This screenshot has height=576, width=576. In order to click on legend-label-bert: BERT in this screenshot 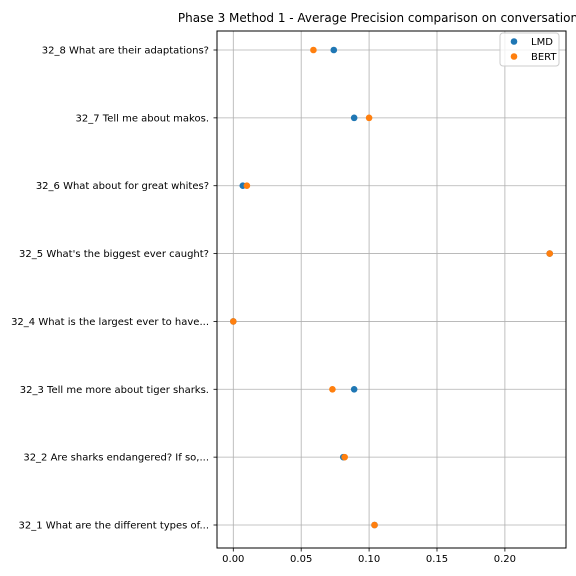, I will do `click(544, 57)`.